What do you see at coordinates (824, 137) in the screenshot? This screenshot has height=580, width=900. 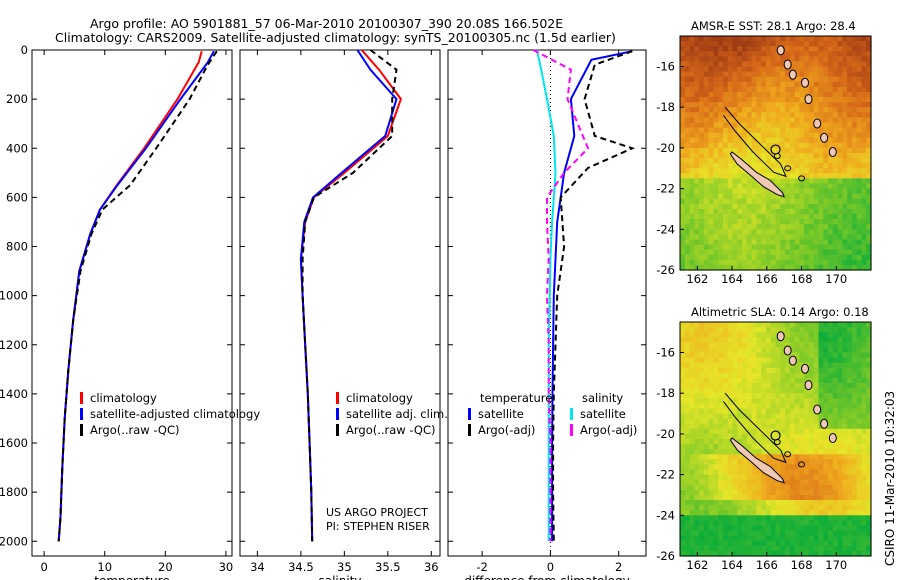 I see `island-vanuatu` at bounding box center [824, 137].